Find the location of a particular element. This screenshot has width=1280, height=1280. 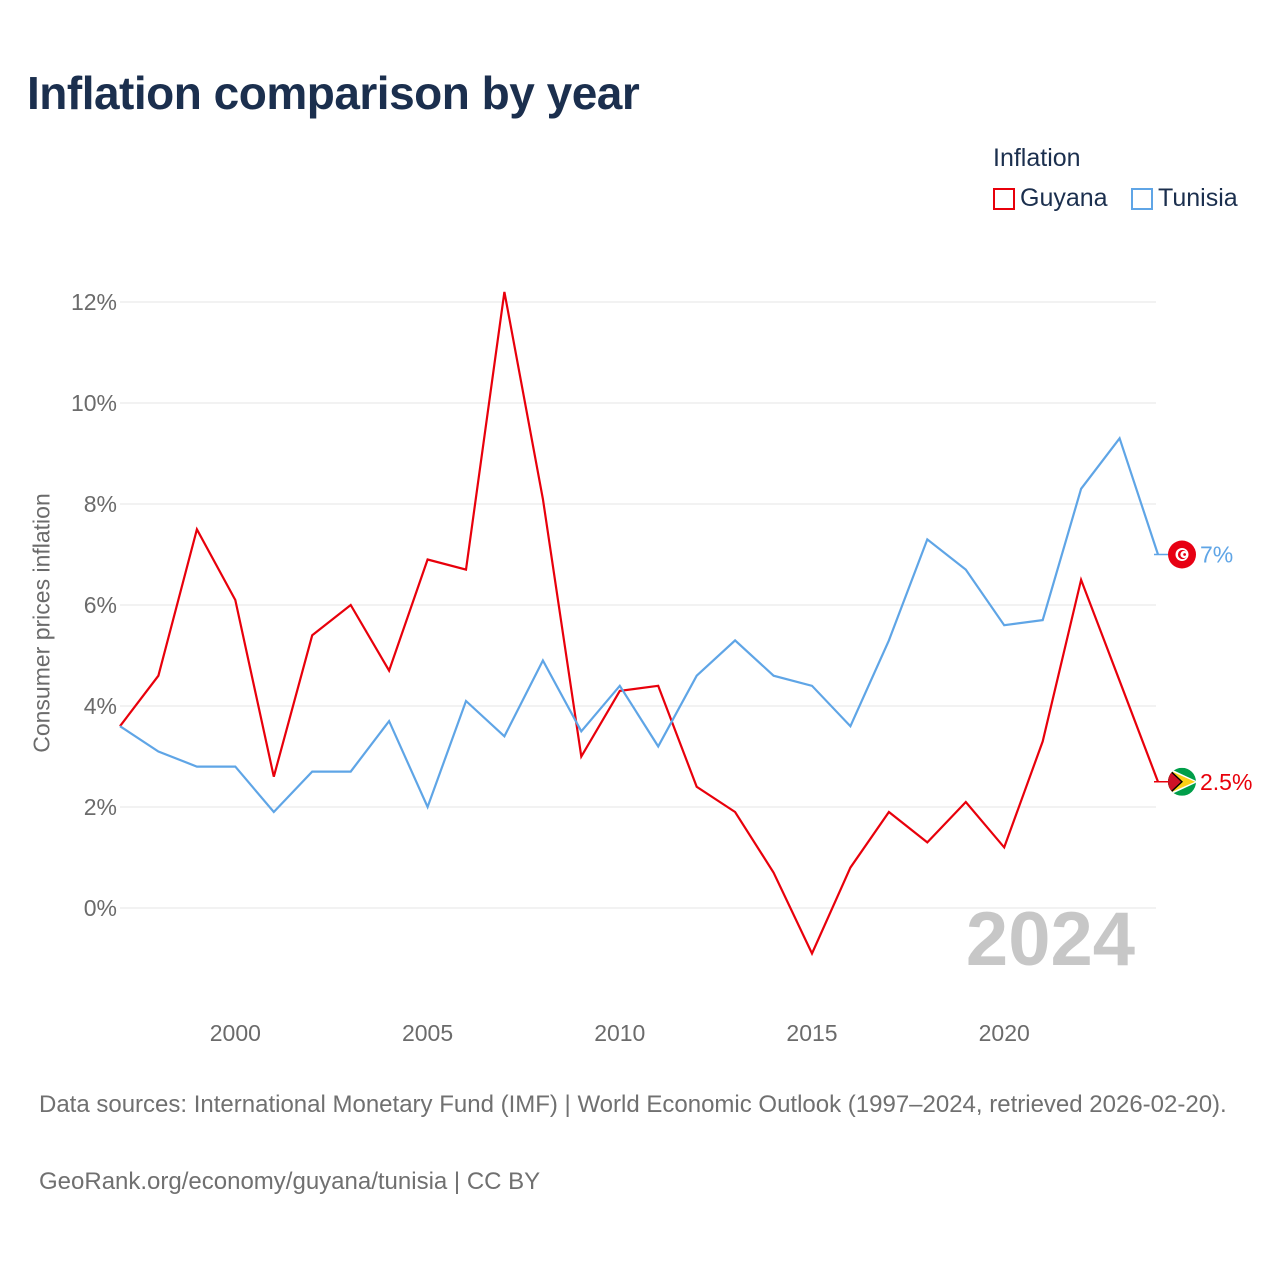

y-tick-label: 8% is located at coordinates (100, 504).